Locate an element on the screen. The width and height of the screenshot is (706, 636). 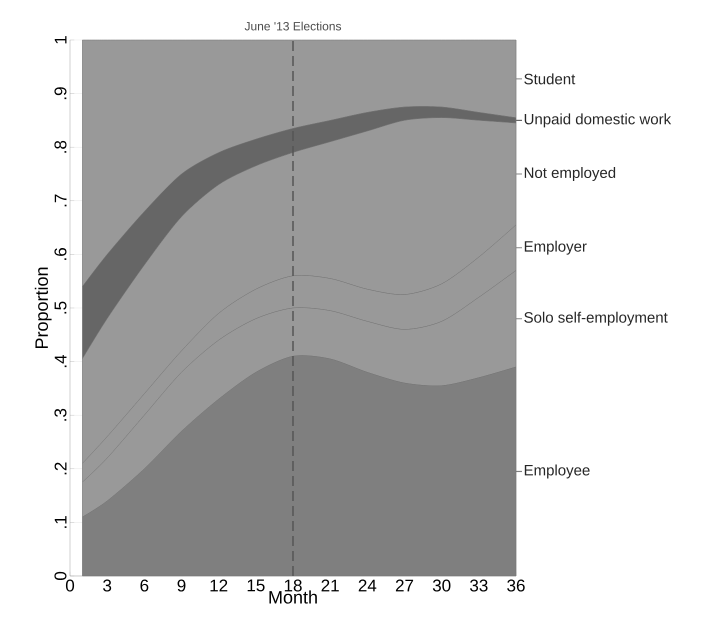
y-tick-label: .7 is located at coordinates (60, 200).